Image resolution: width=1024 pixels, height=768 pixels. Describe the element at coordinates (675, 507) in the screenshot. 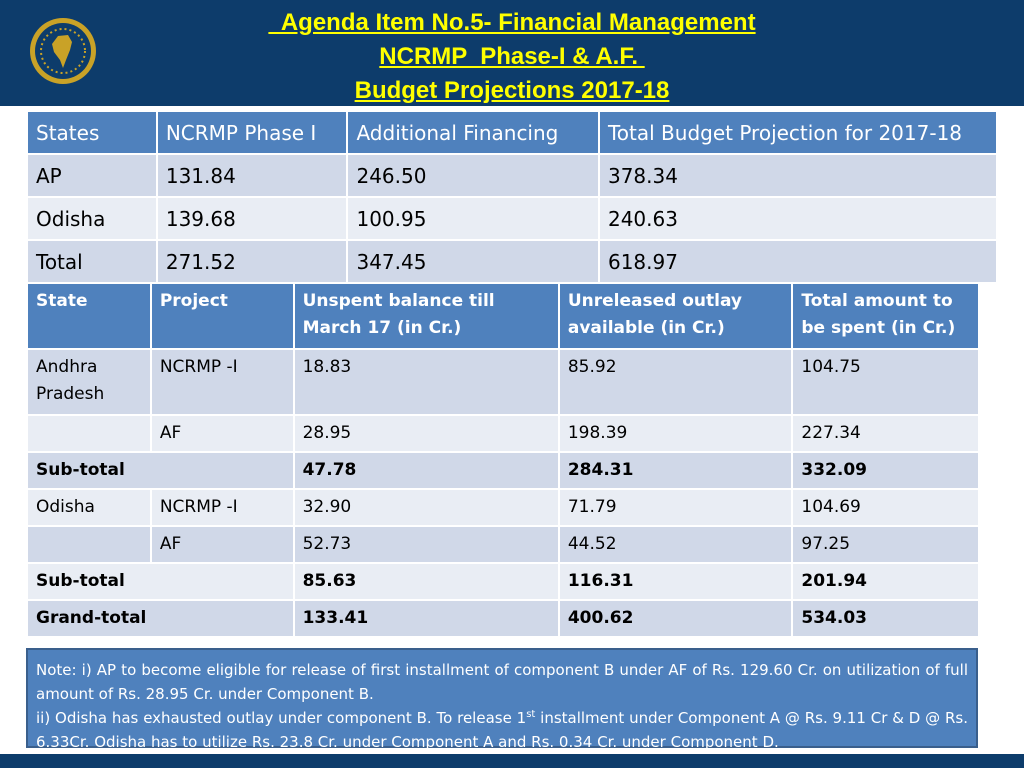

I see `table-cell: 71.79` at that location.